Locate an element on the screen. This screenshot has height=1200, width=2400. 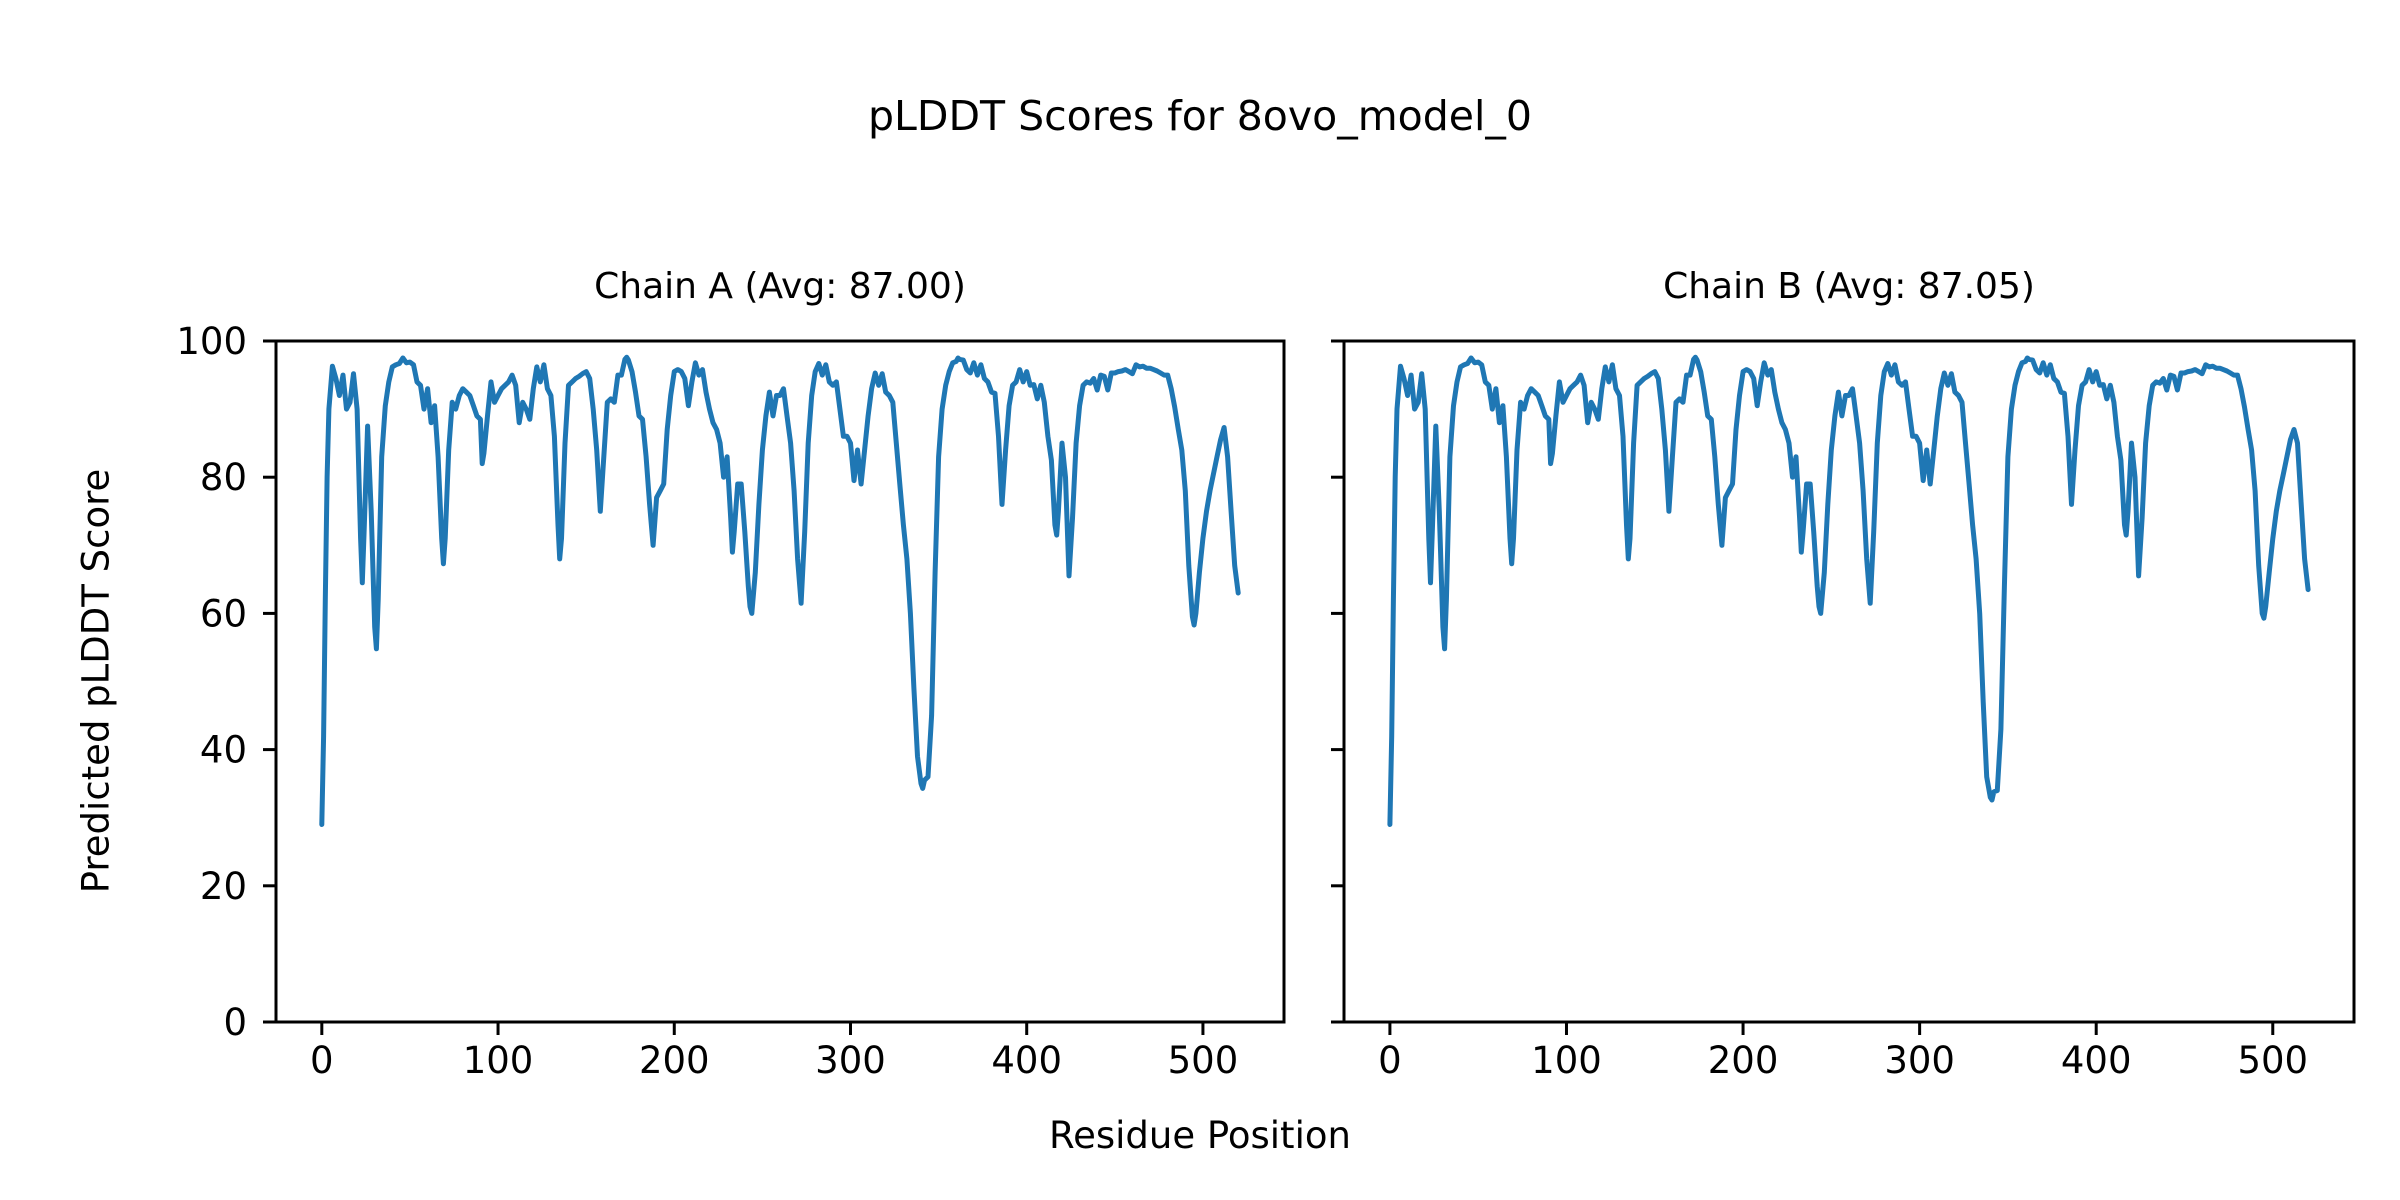
y-tick-label: 80 is located at coordinates (223, 477).